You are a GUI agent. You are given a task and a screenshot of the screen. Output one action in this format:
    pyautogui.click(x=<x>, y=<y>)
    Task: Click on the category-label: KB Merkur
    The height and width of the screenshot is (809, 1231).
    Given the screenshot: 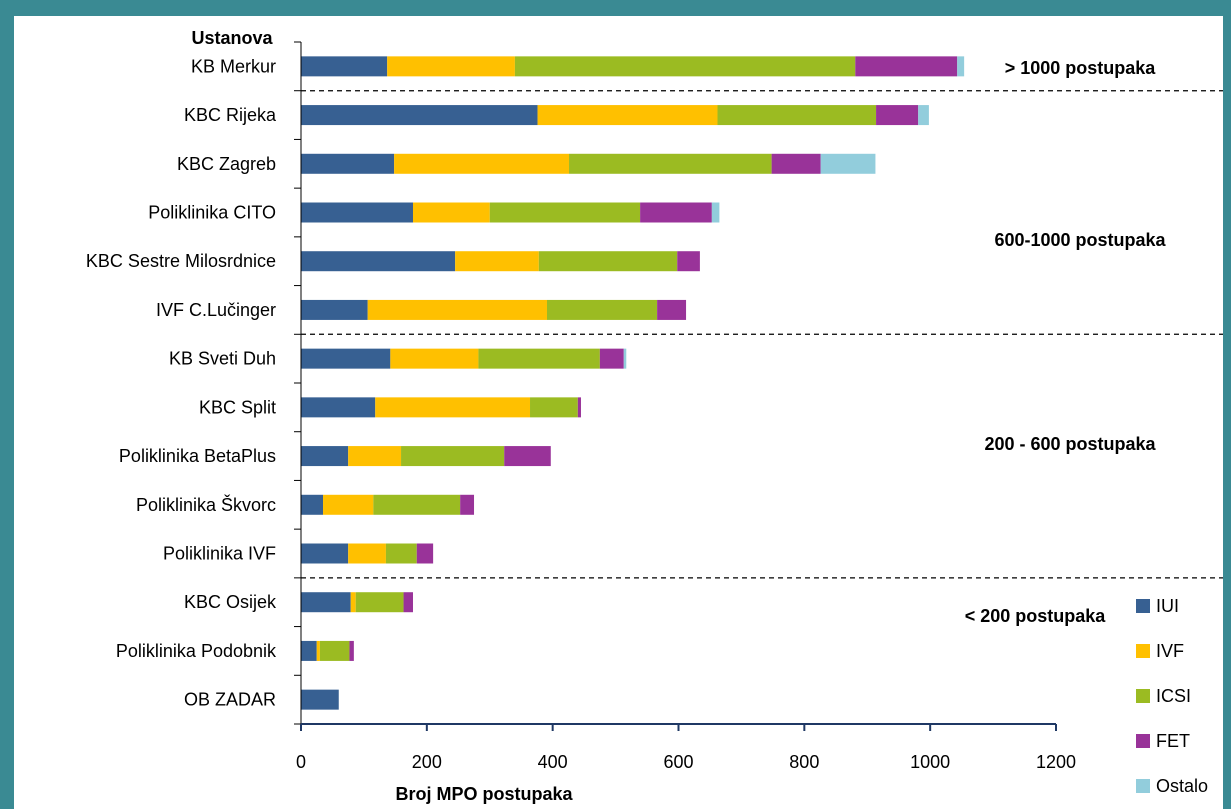 What is the action you would take?
    pyautogui.click(x=233, y=66)
    